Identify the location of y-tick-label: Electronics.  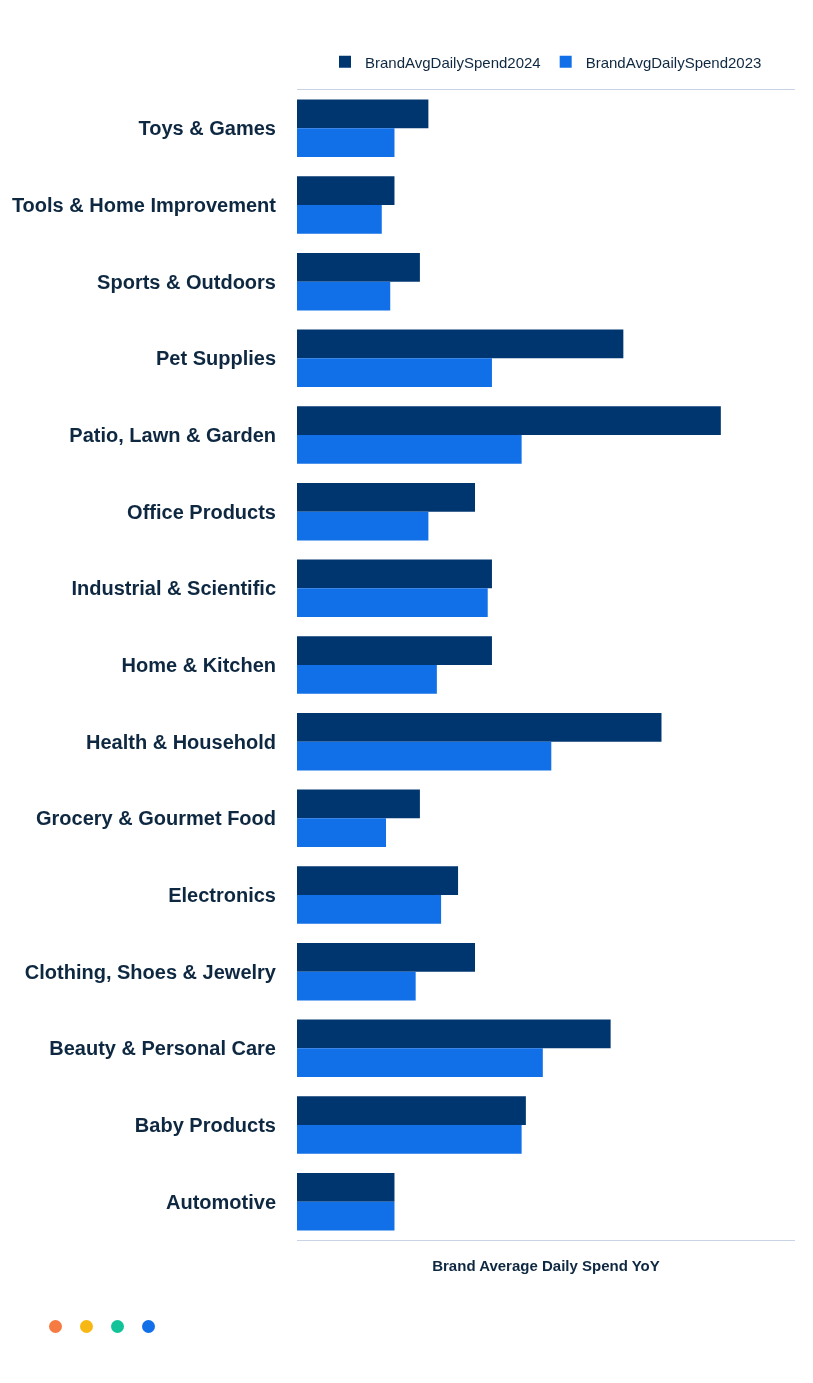
(222, 895).